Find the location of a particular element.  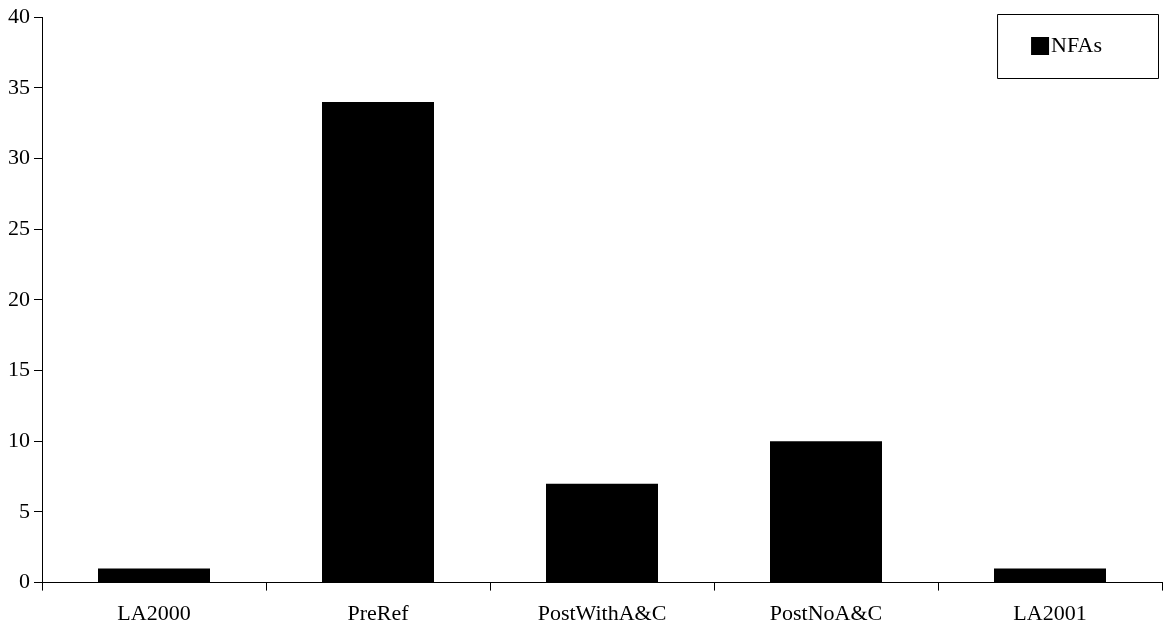

legend-label: NFAs is located at coordinates (1077, 44).